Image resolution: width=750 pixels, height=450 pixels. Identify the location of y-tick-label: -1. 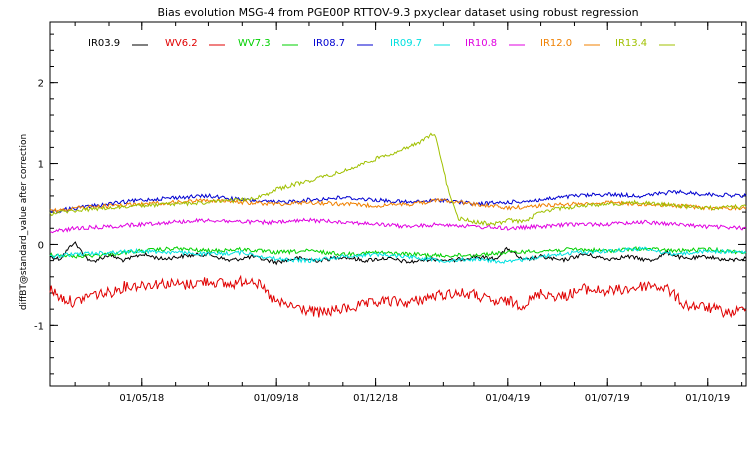
(39, 326).